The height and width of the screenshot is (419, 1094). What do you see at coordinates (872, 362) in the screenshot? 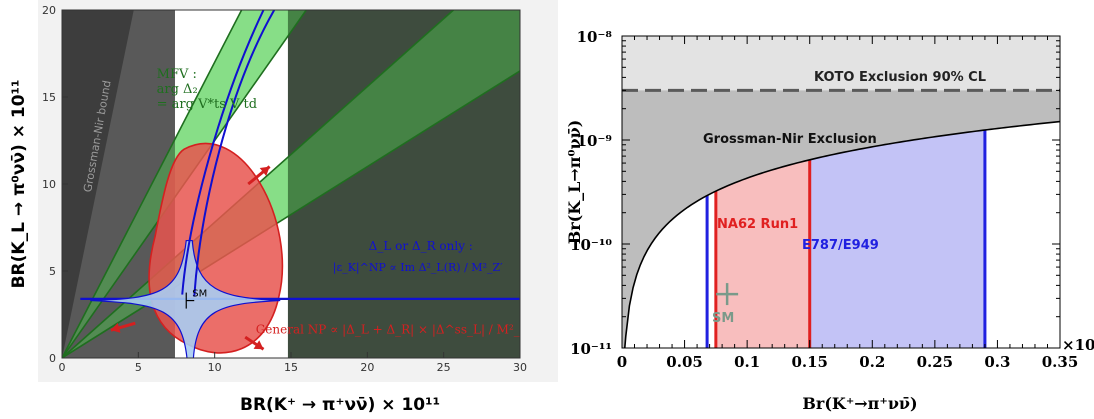
I see `x-tick-label-4: 0.2` at bounding box center [872, 362].